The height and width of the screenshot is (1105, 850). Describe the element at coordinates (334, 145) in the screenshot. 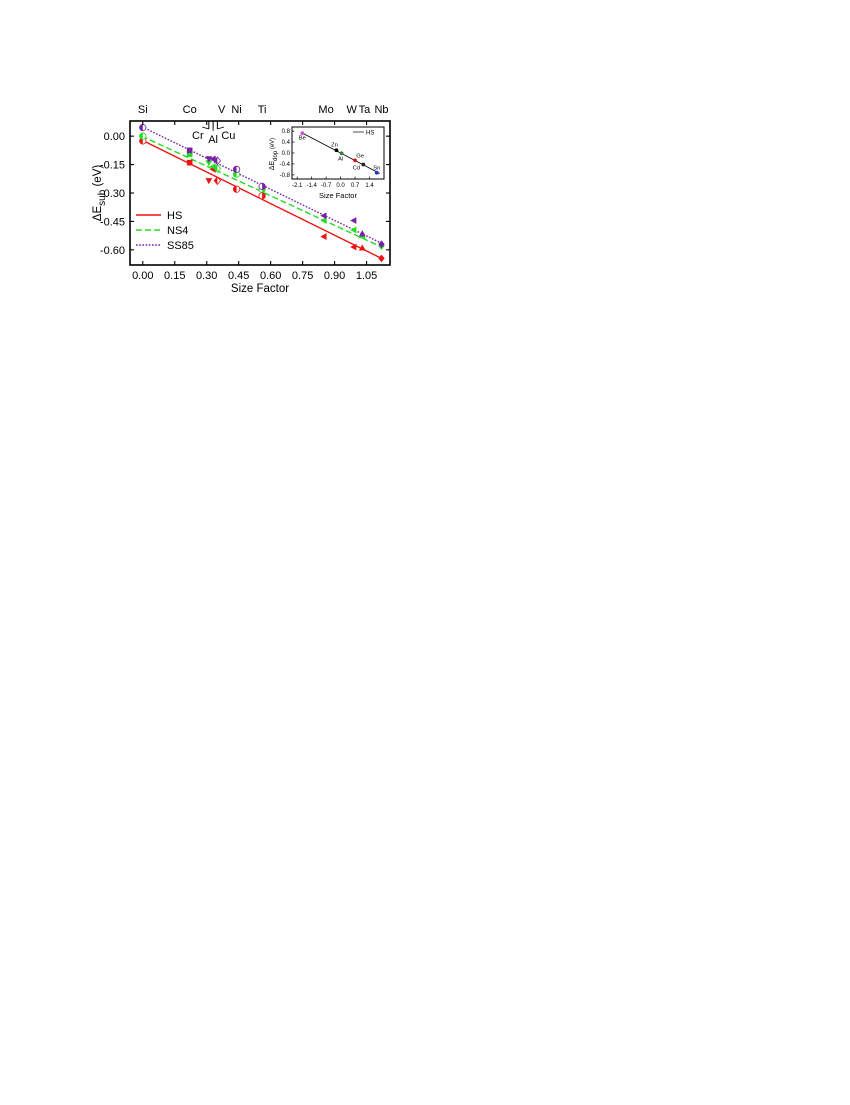

I see `inset-point-label: Zn` at that location.